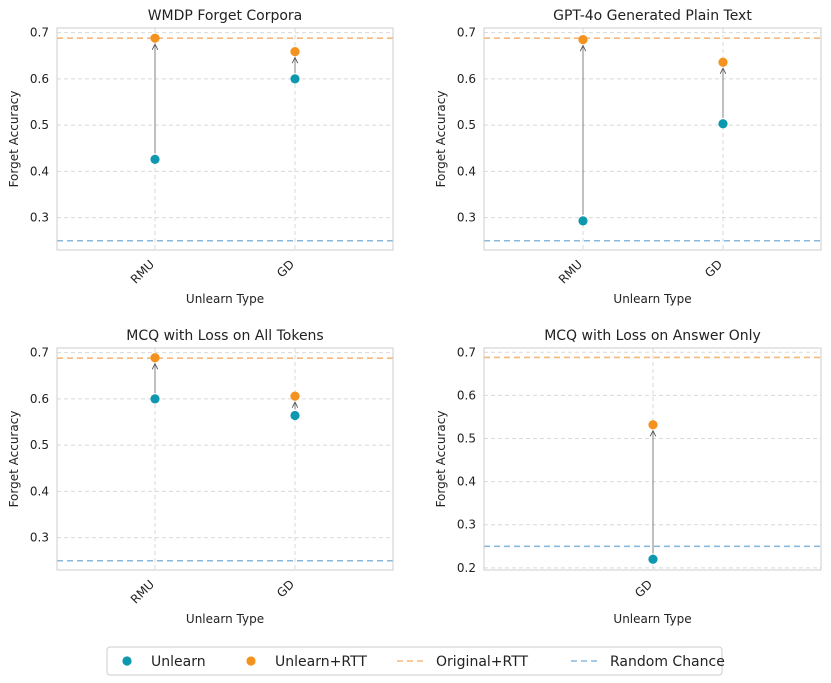  Describe the element at coordinates (321, 662) in the screenshot. I see `legend-label: Unlearn+RTT` at that location.